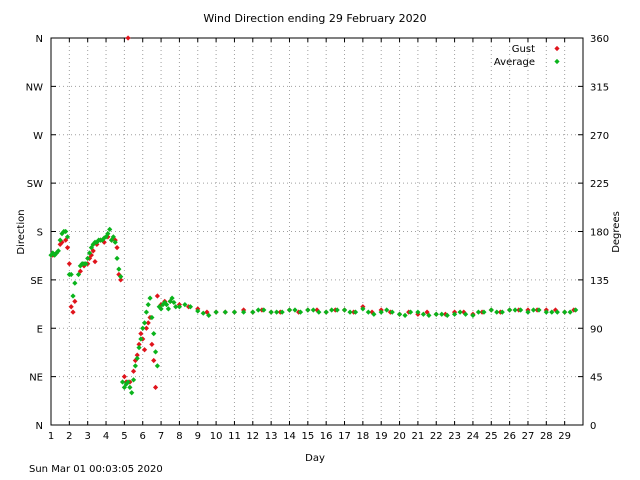 The image size is (640, 480). Describe the element at coordinates (143, 436) in the screenshot. I see `x-tick-label: 6` at that location.